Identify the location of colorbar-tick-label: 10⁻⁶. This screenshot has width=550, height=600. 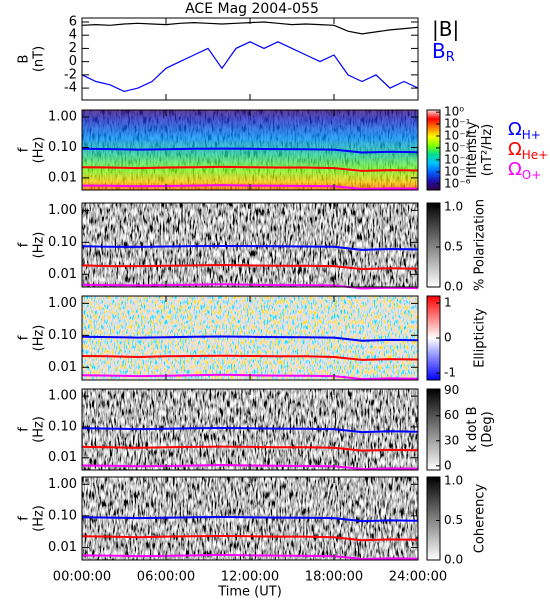
(457, 183).